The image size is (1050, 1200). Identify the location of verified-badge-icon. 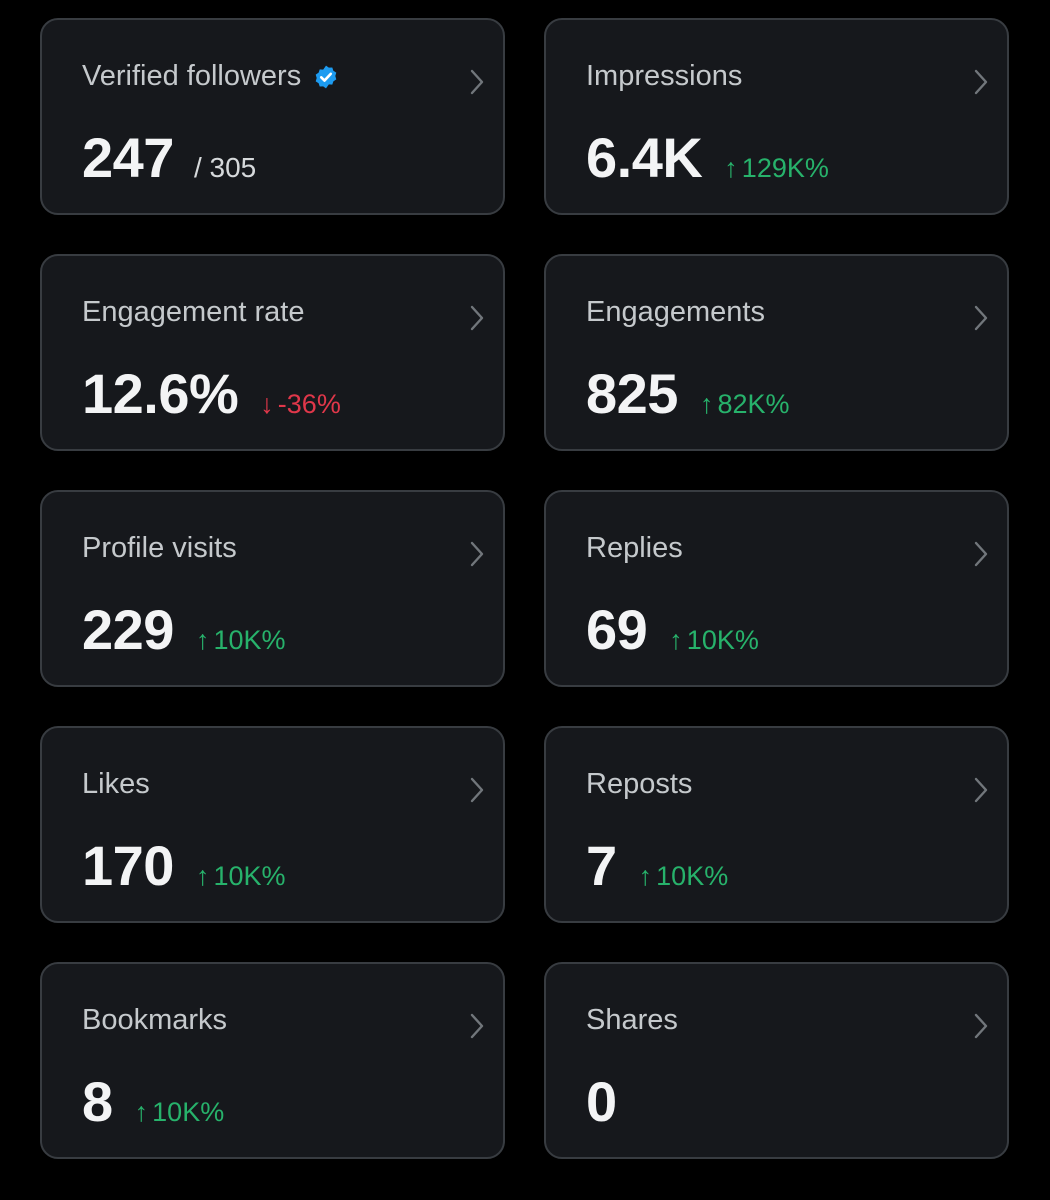
(326, 76).